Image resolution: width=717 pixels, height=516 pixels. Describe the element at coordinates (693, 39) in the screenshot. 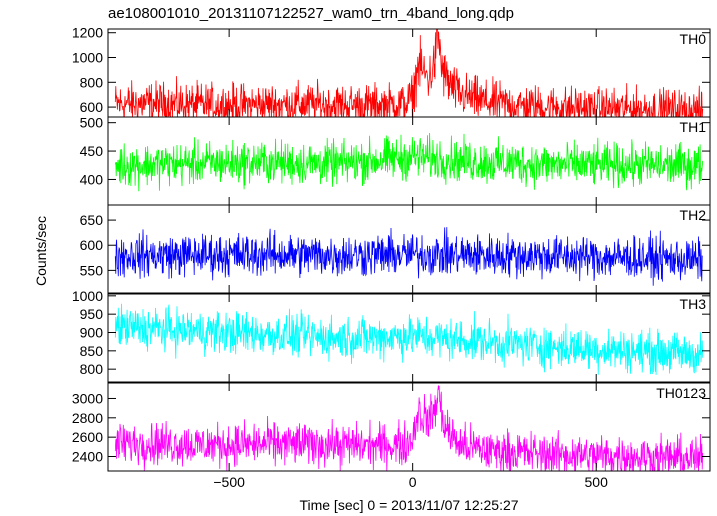

I see `panel-label: TH0` at that location.